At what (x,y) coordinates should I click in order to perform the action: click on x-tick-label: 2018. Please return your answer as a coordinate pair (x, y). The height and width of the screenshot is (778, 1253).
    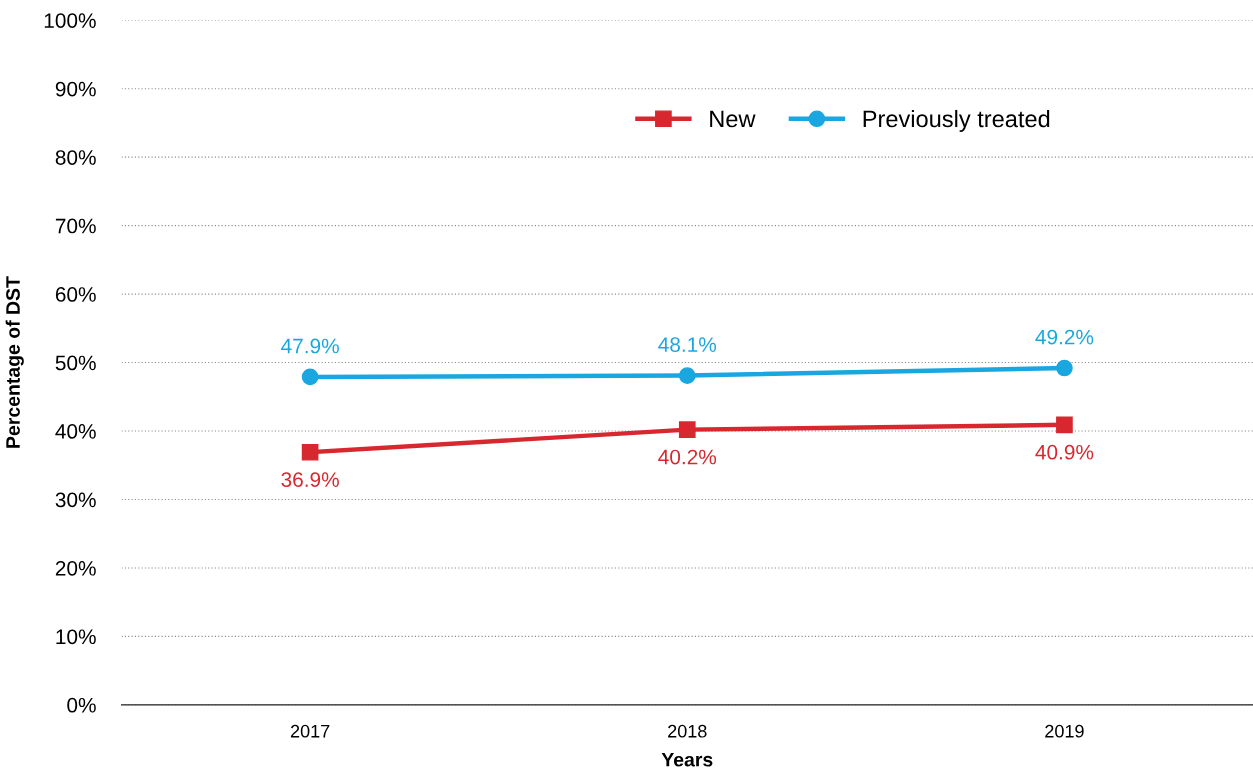
    Looking at the image, I should click on (687, 731).